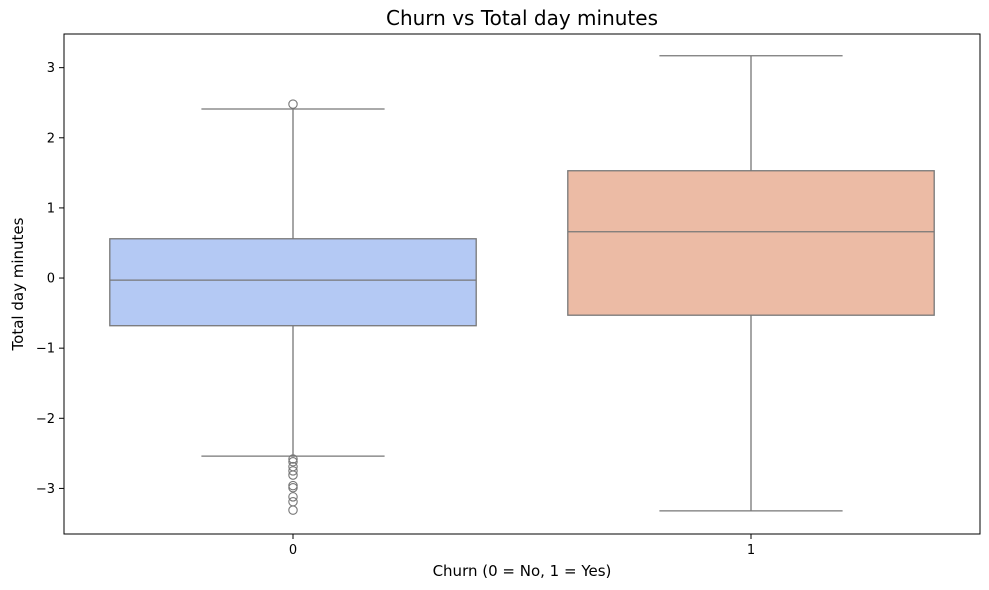 This screenshot has height=590, width=989. I want to click on y-tick-label: 1, so click(51, 208).